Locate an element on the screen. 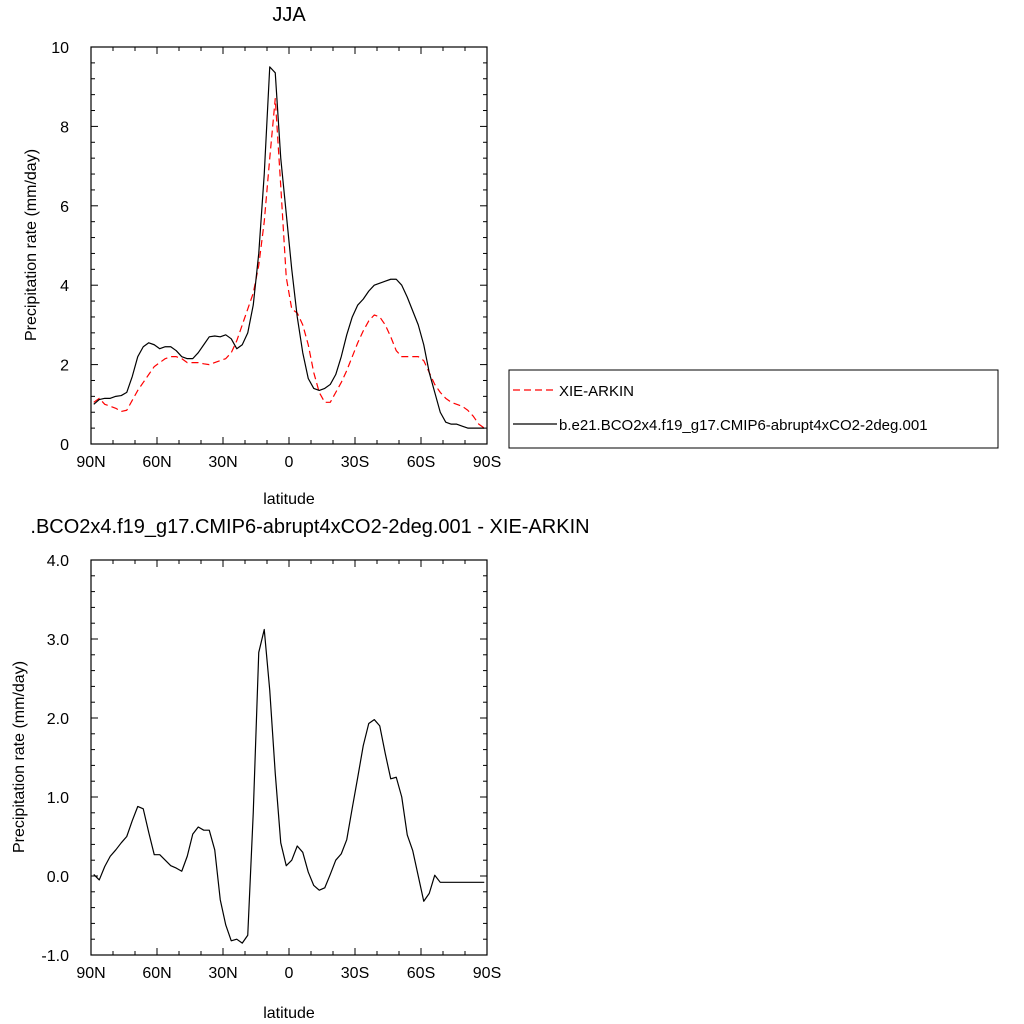 This screenshot has width=1024, height=1024. bottom-y-tick-label: 3.0 is located at coordinates (58, 640).